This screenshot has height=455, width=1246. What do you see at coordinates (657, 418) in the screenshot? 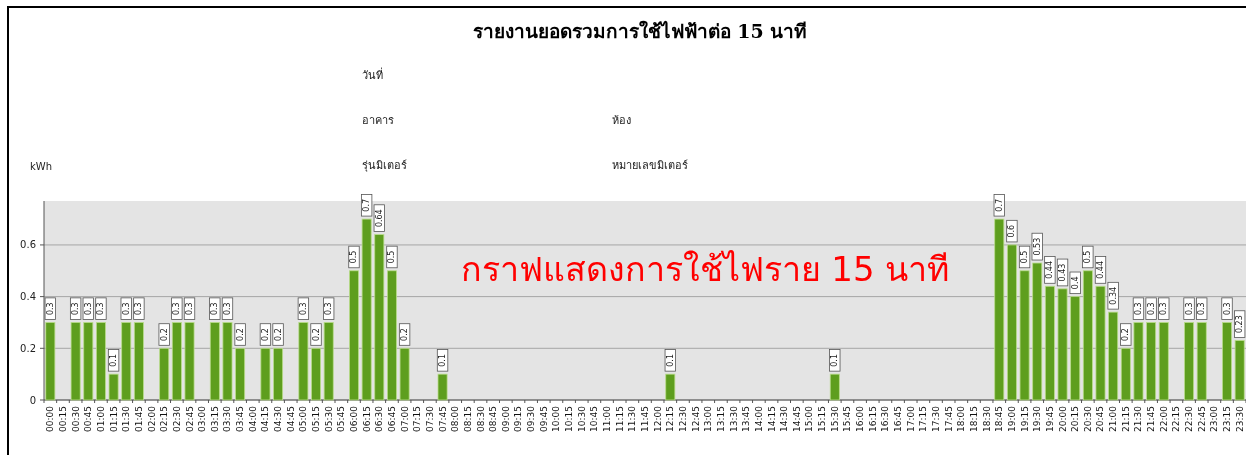
I see `x-tick-label: 12:00` at bounding box center [657, 418].